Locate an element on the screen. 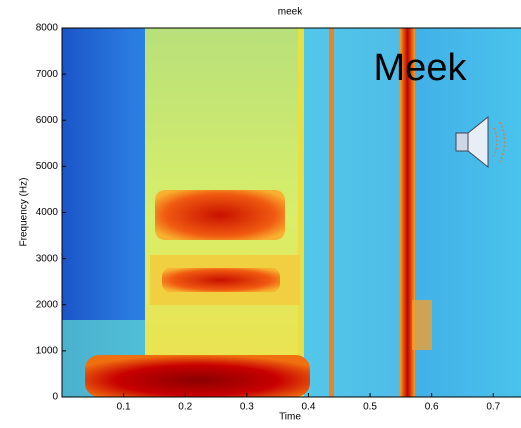 This screenshot has height=428, width=521. x-tick-label: 0.5 is located at coordinates (370, 407).